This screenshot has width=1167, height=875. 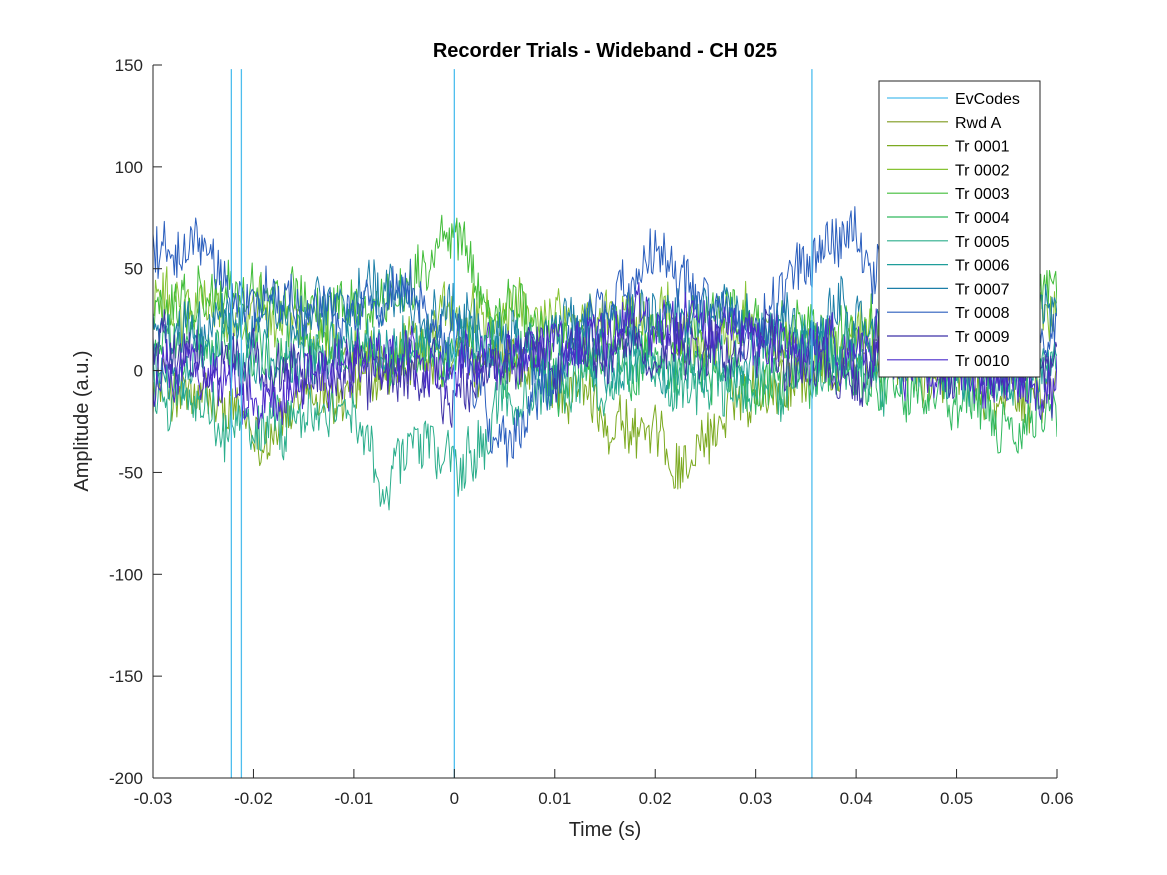 I want to click on legend-label: EvCodes, so click(x=987, y=99).